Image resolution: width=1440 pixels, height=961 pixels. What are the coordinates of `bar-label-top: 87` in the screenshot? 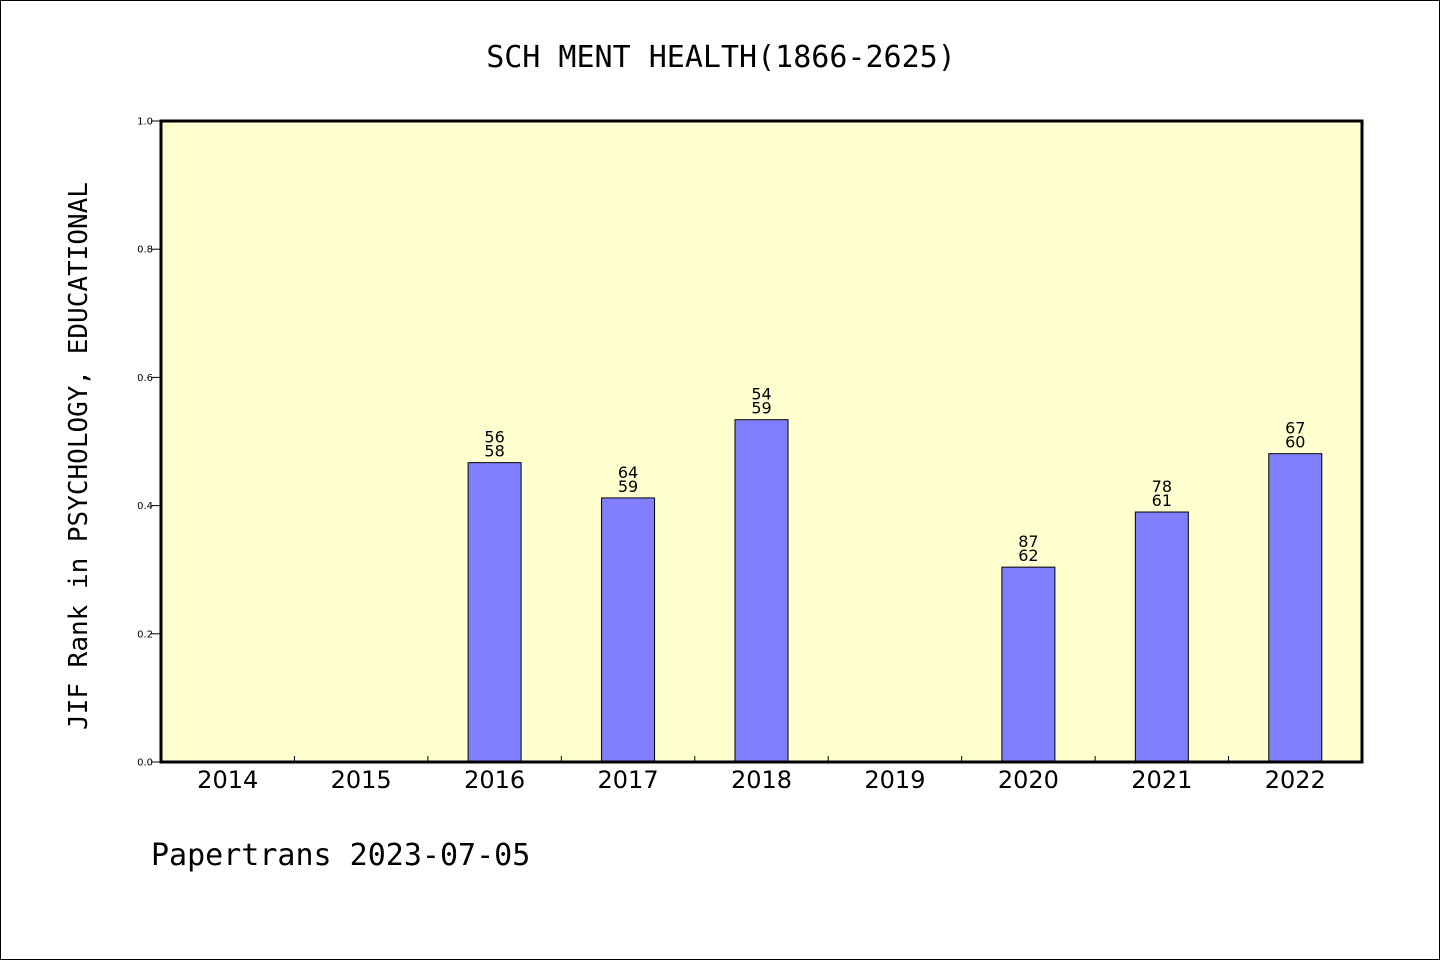 It's located at (1028, 541).